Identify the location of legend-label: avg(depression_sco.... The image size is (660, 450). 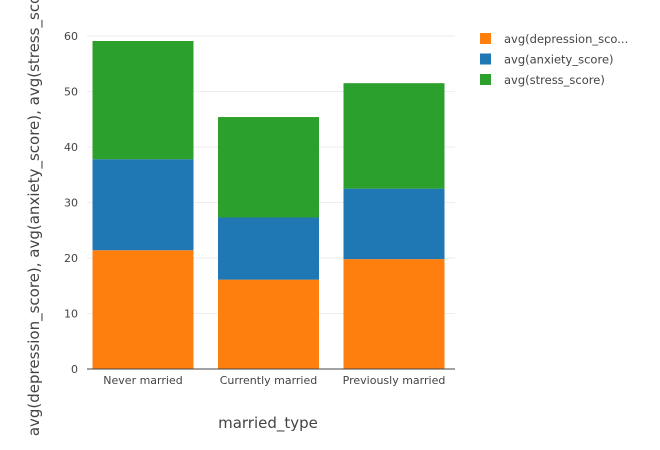
(566, 39).